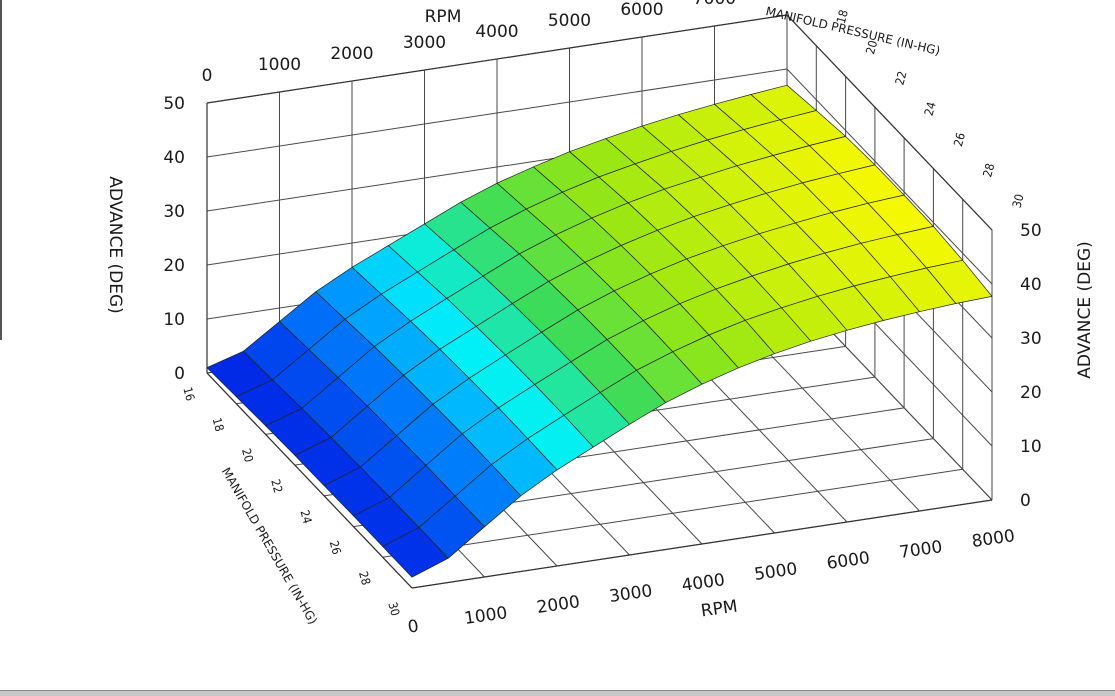 Image resolution: width=1115 pixels, height=696 pixels. Describe the element at coordinates (930, 108) in the screenshot. I see `y-tick-label-top: 24` at that location.